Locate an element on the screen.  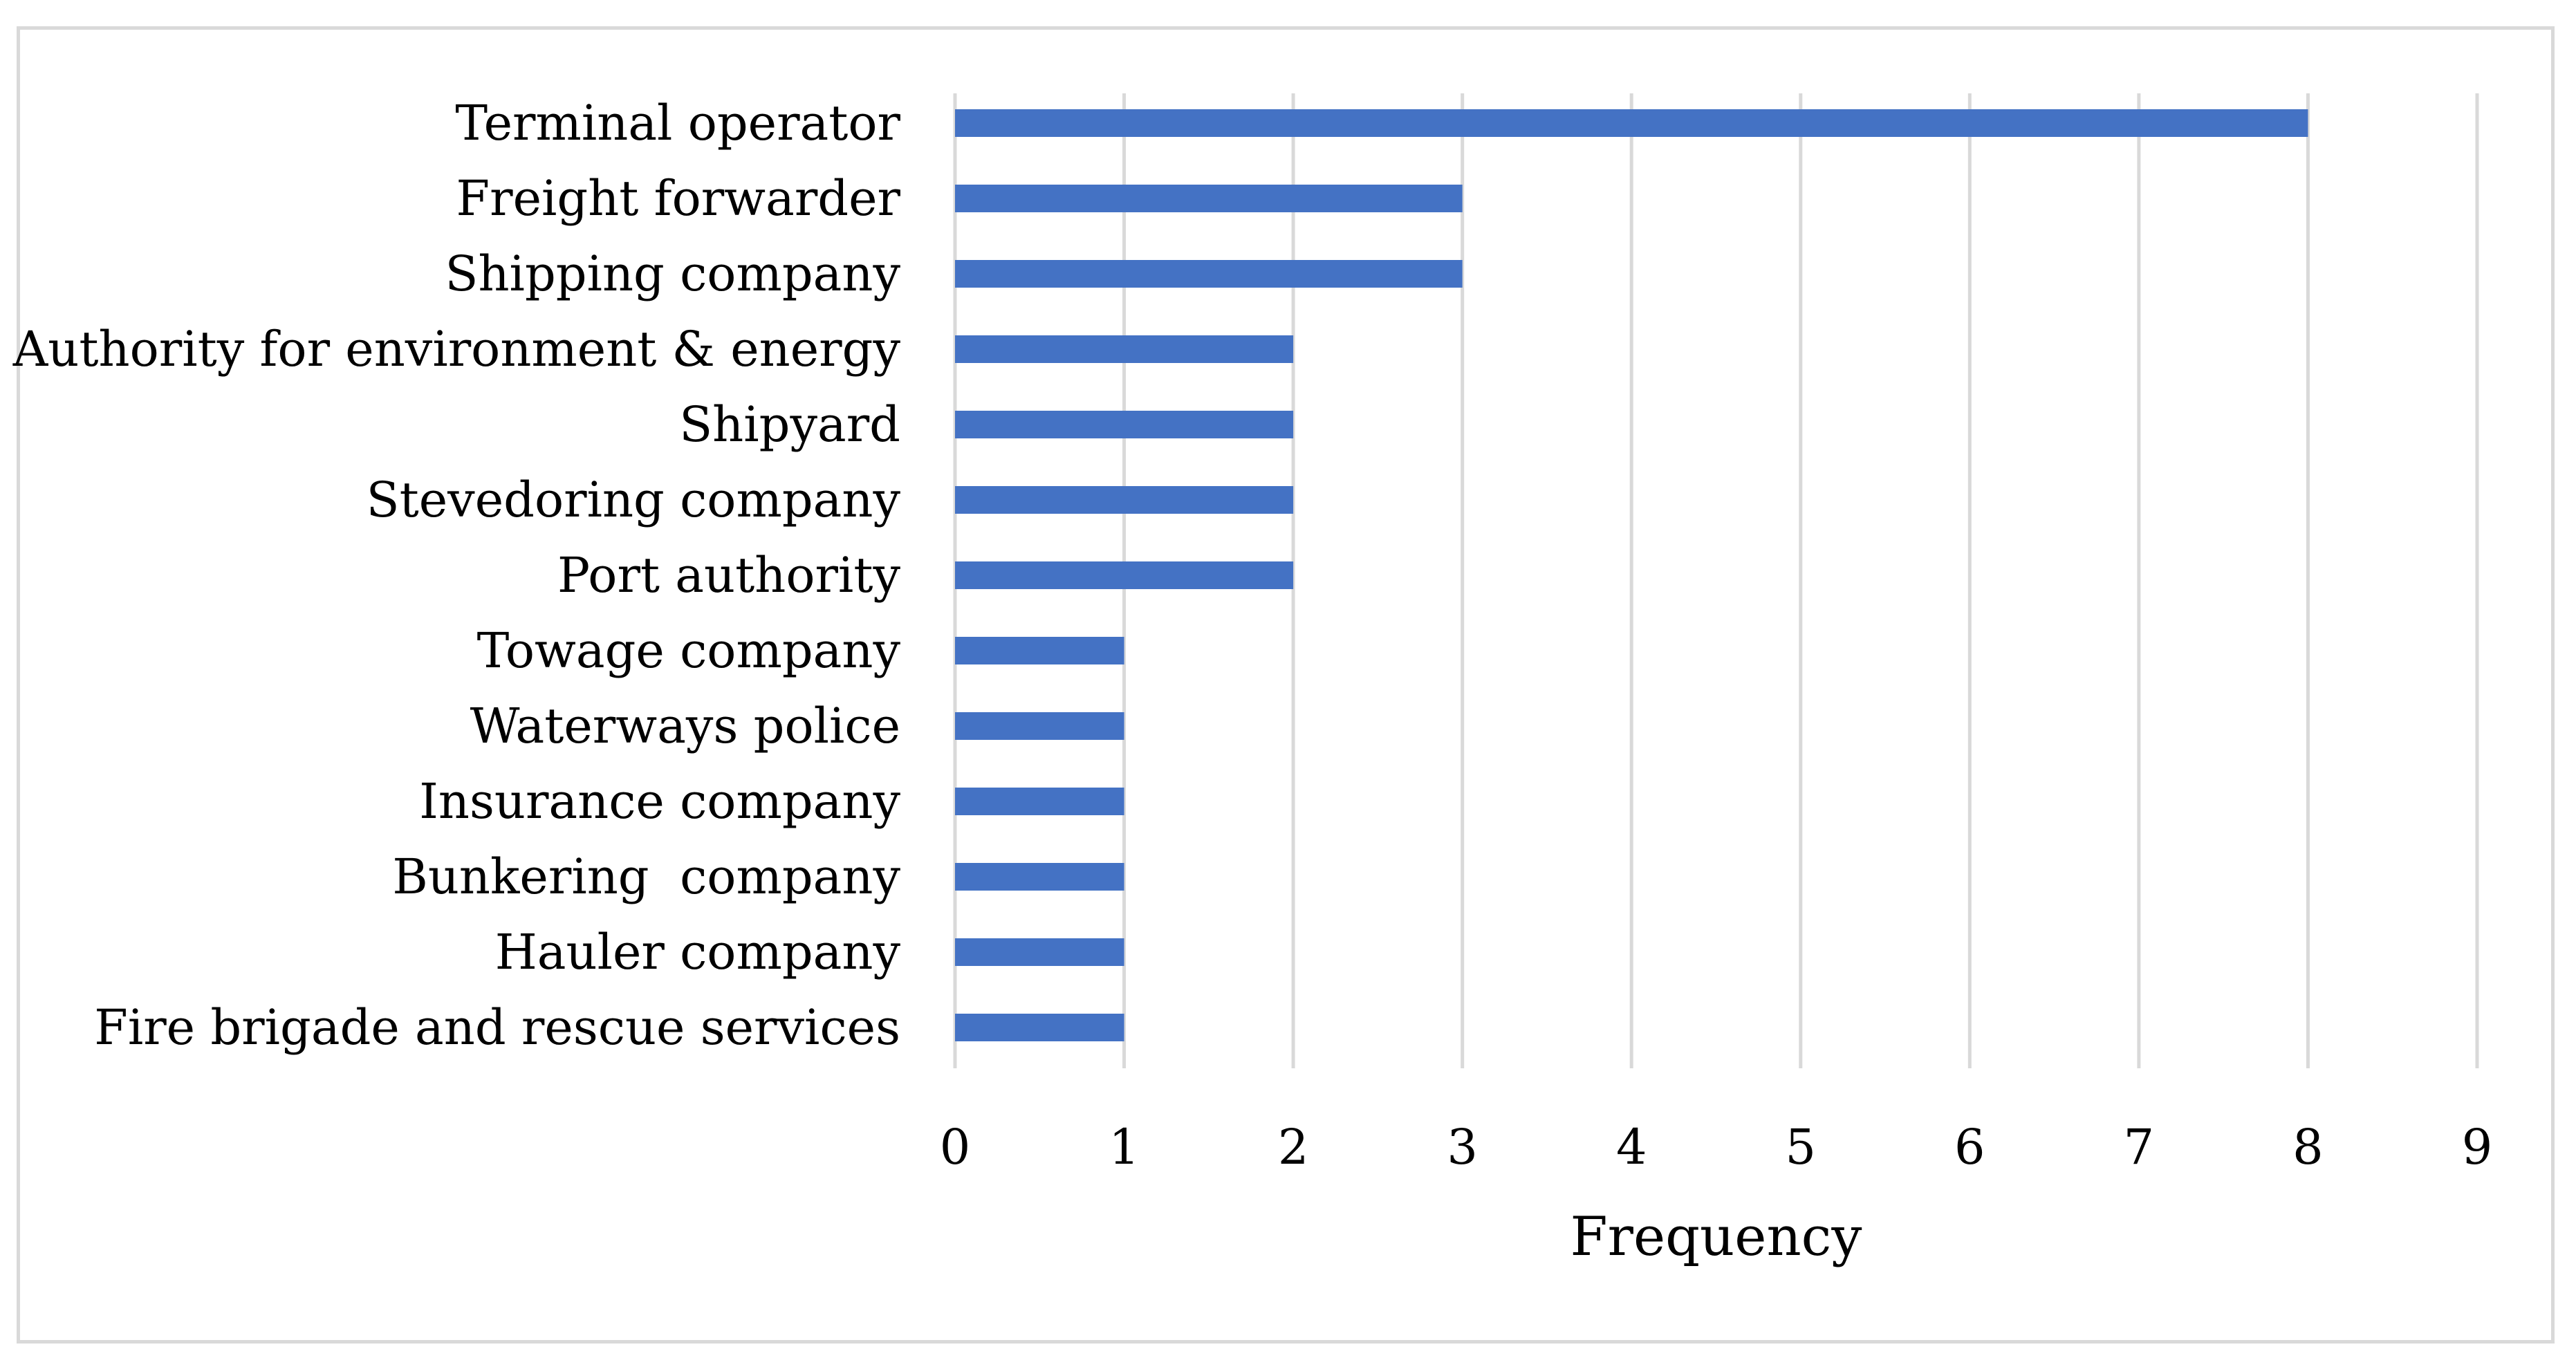
category-label: Hauler company is located at coordinates (698, 952).